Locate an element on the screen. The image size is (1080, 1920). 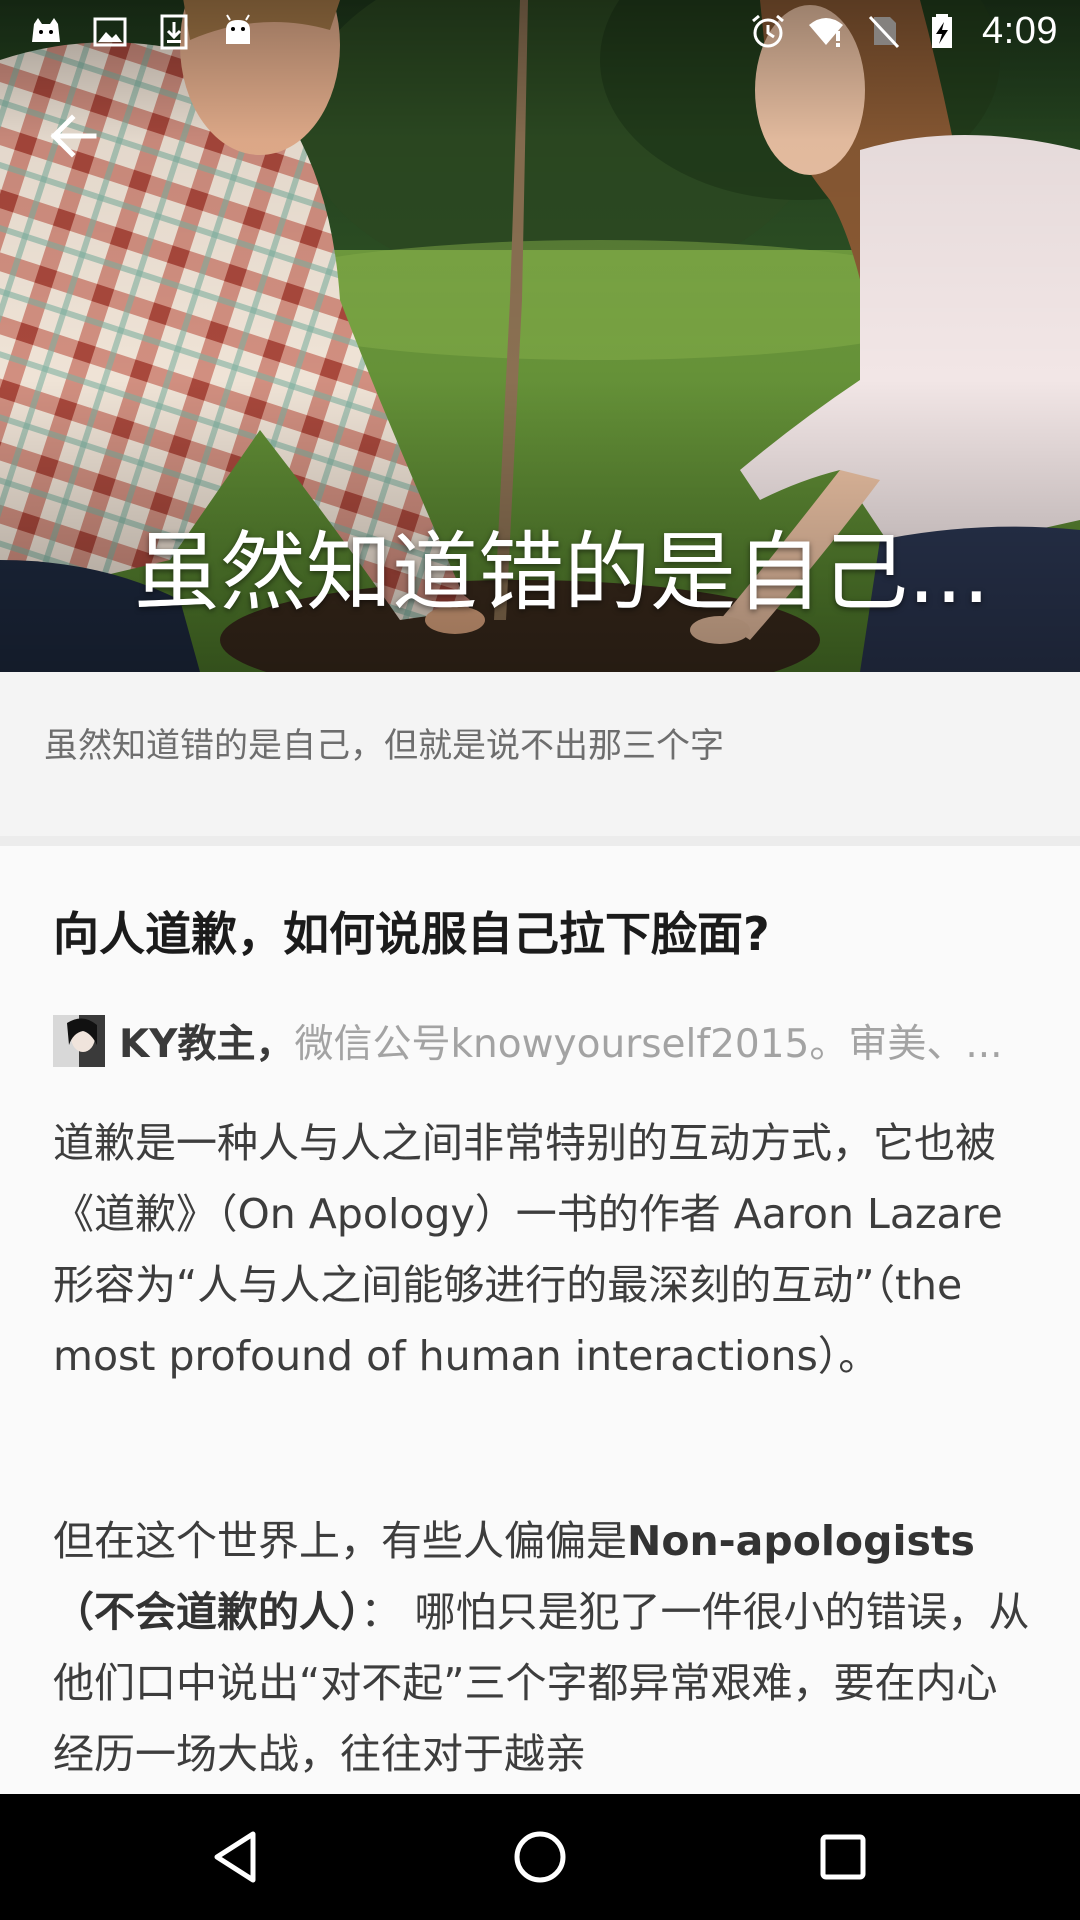
article-subtitle: 虽然知道错的是自己，但就是说不出那三个字 is located at coordinates (384, 746).